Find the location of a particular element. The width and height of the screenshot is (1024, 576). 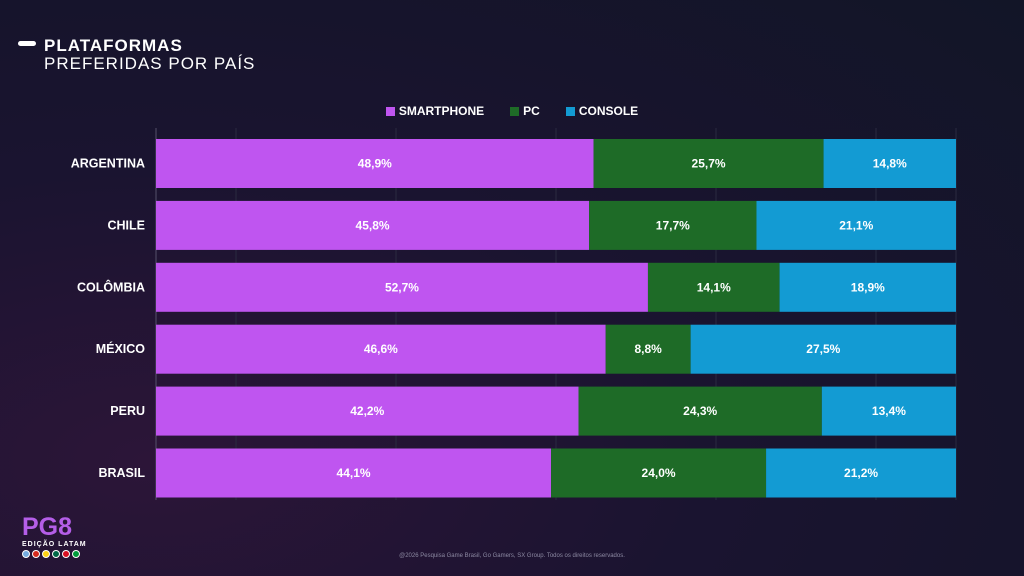

category-label: BRASIL is located at coordinates (121, 473).